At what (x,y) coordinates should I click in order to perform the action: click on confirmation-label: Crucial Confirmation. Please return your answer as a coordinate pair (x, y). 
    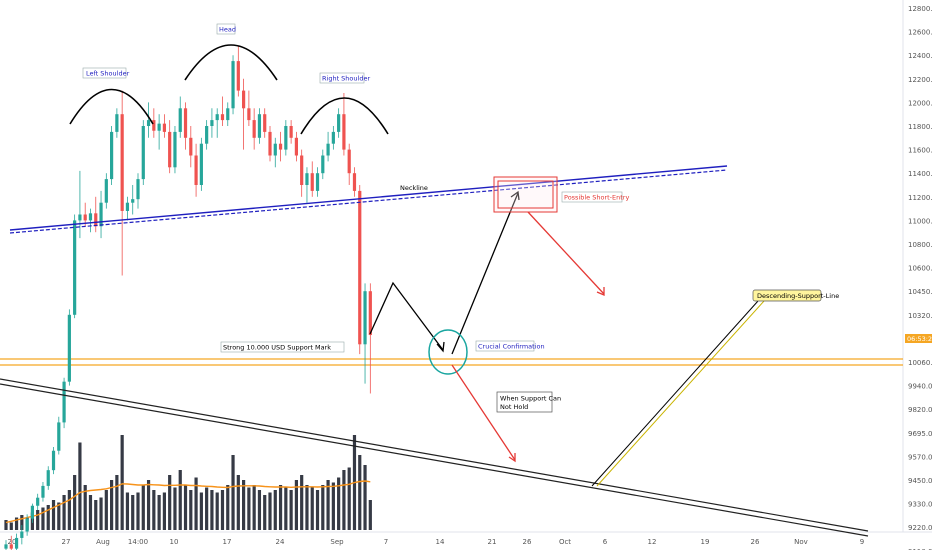
    Looking at the image, I should click on (511, 347).